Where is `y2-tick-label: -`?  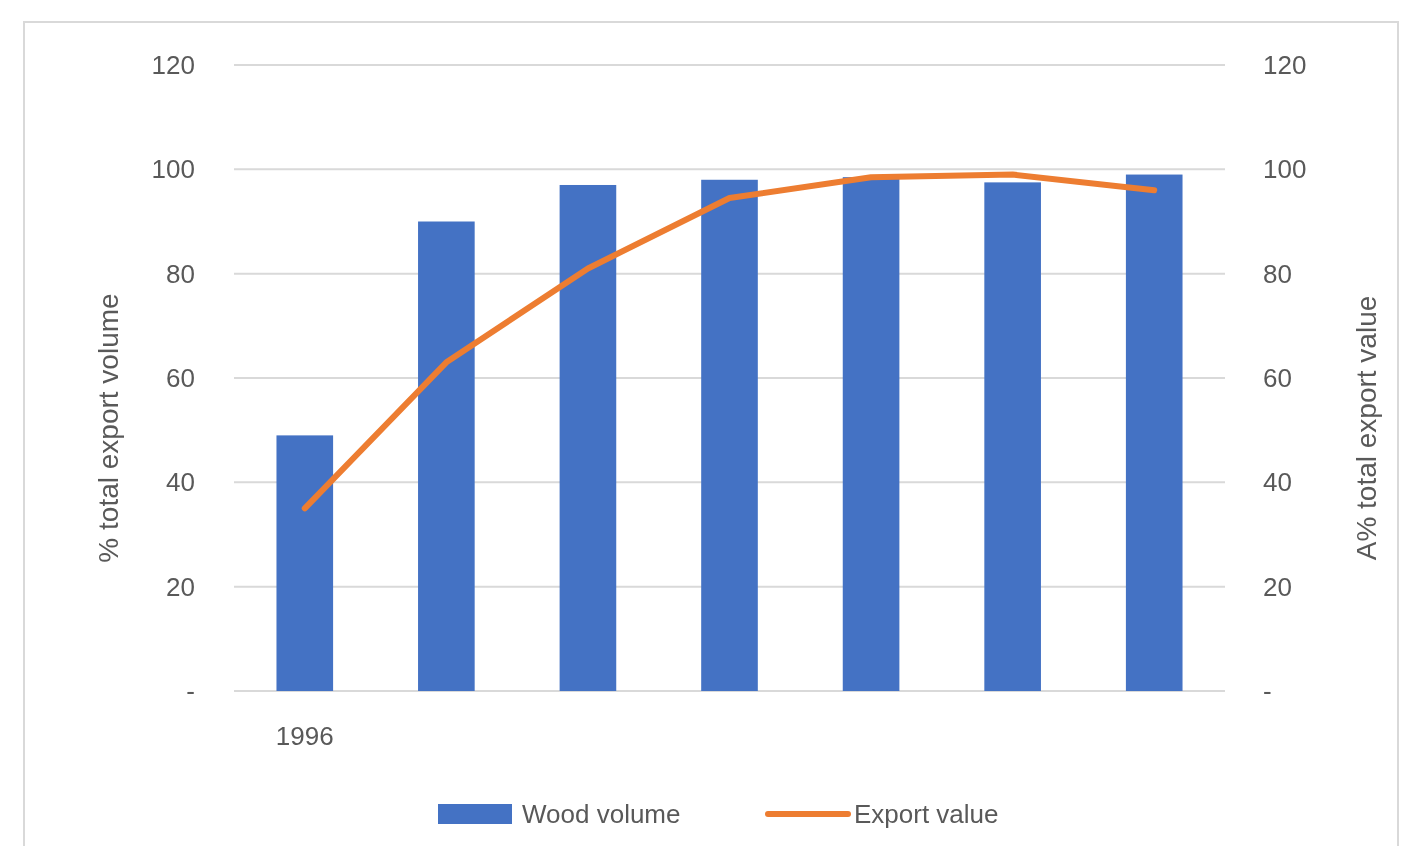
y2-tick-label: - is located at coordinates (1267, 691).